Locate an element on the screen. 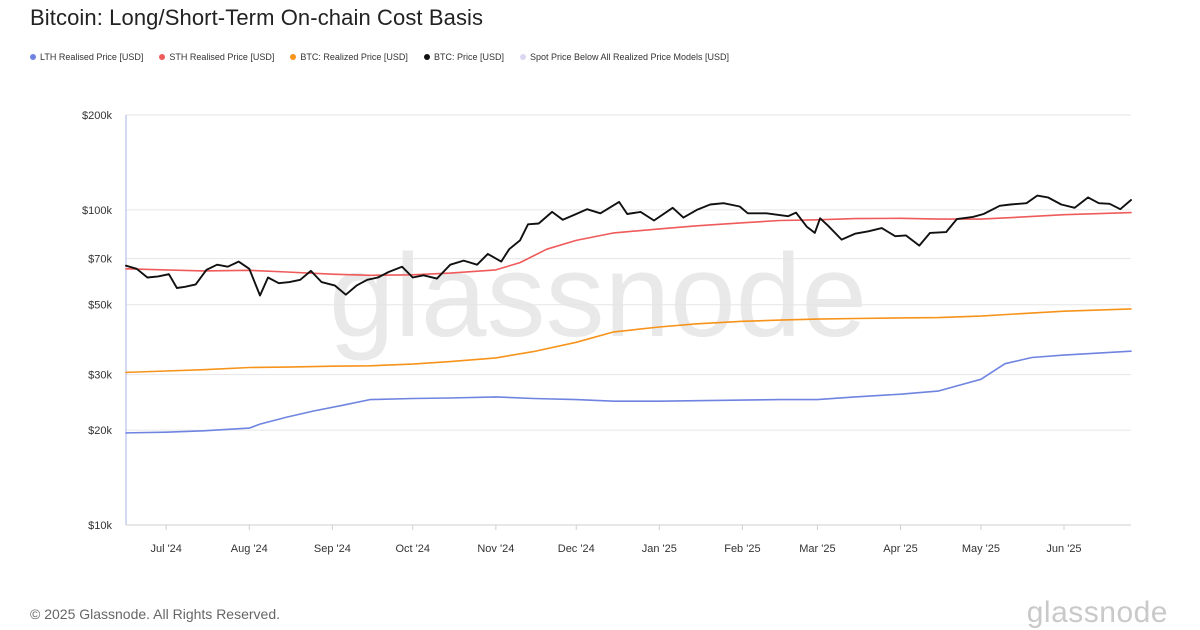 This screenshot has width=1200, height=630. legend-label-price: BTC: Price [USD] is located at coordinates (468, 57).